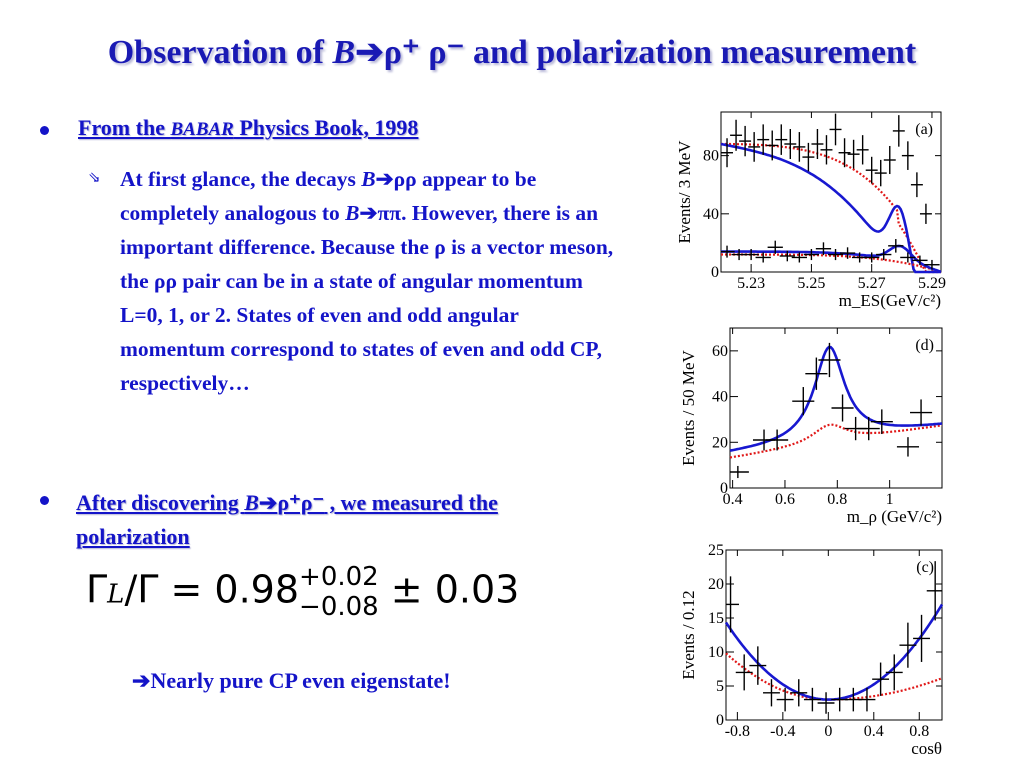  Describe the element at coordinates (932, 283) in the screenshot. I see `x-tick-label: 5.29` at that location.